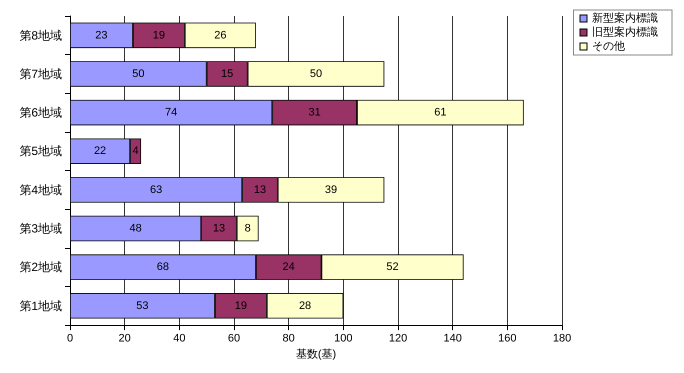 The width and height of the screenshot is (684, 373). Describe the element at coordinates (40, 113) in the screenshot. I see `y-tick-label: 第6地域` at that location.